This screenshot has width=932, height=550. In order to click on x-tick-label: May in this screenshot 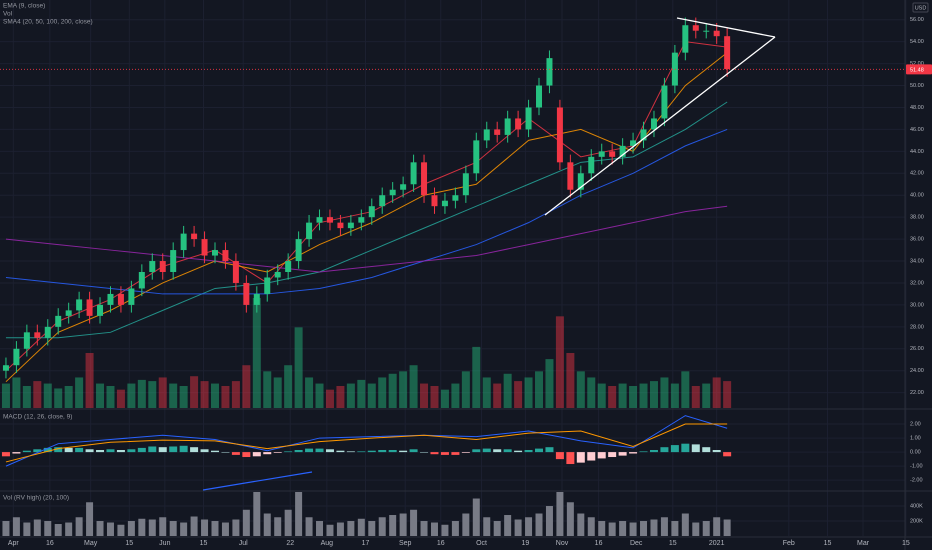, I will do `click(91, 543)`.